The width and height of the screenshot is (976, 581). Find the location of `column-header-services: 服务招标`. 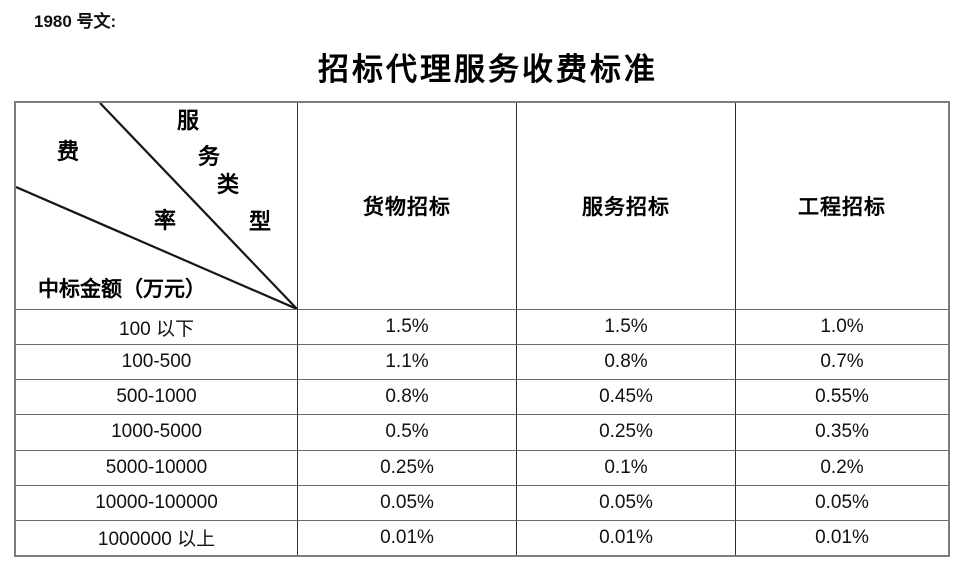

column-header-services: 服务招标 is located at coordinates (625, 206).